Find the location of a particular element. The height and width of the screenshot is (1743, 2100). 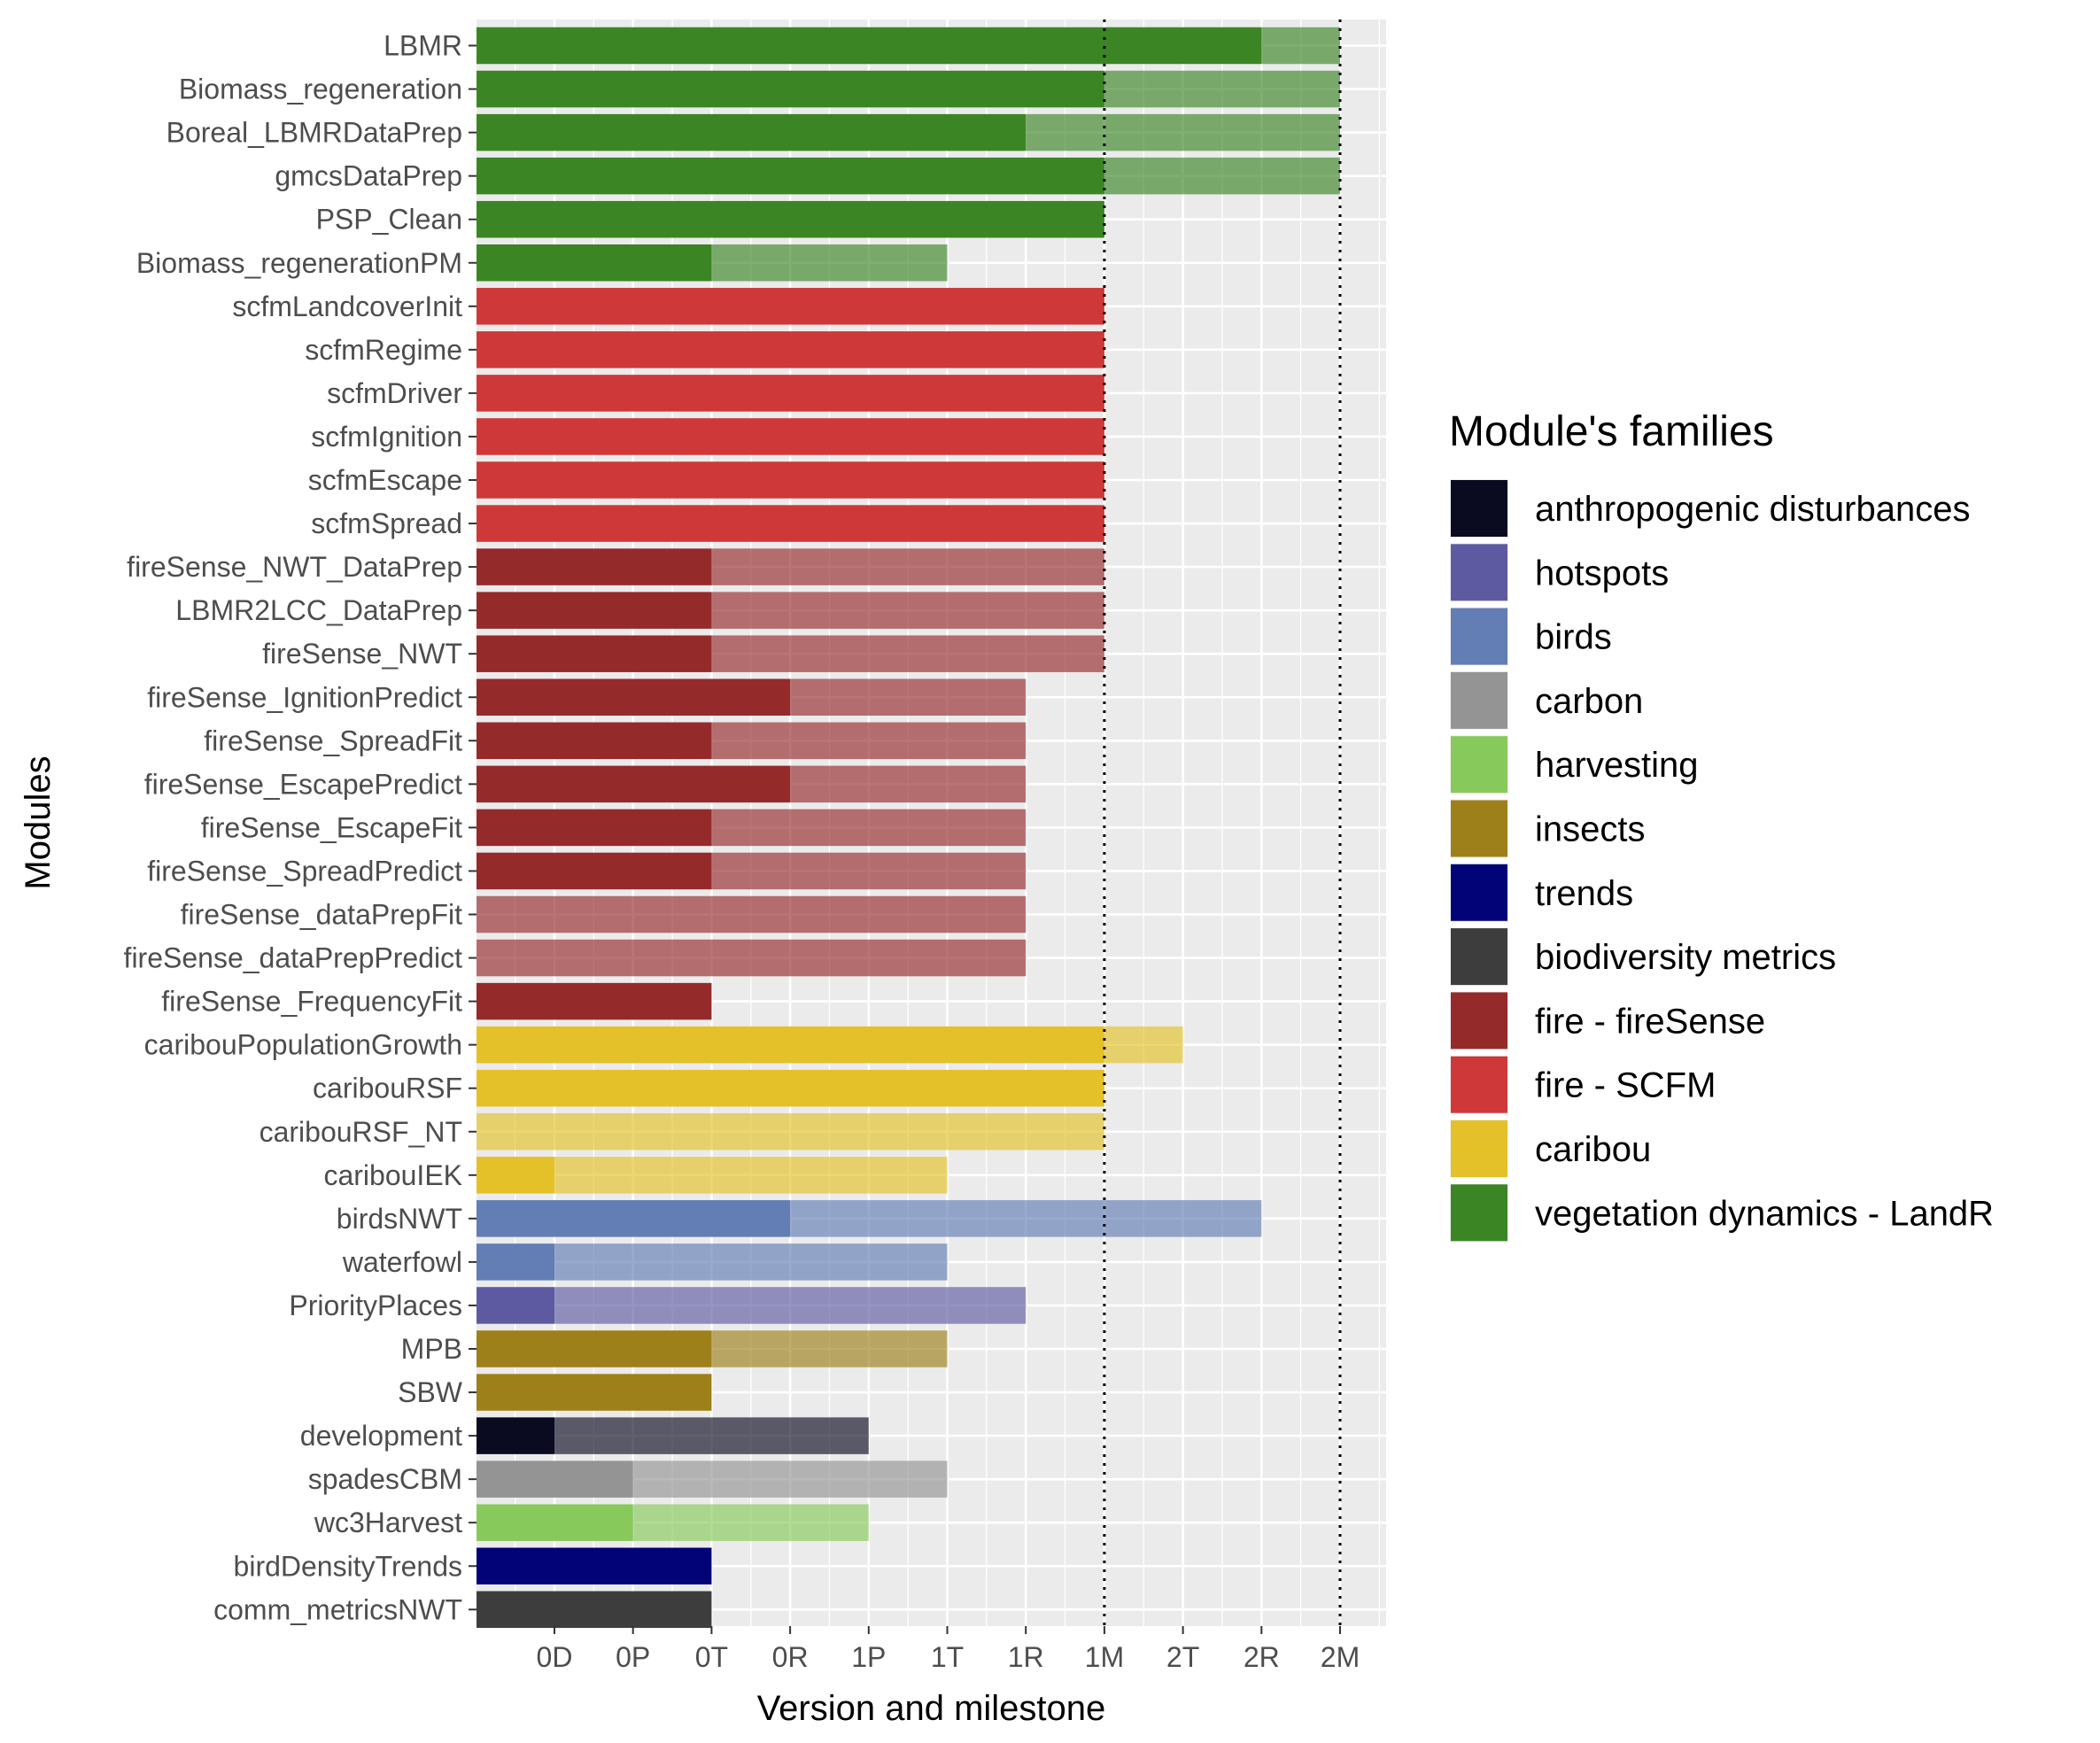

y-tick-label: fireSense_FrequencyFit is located at coordinates (311, 1002).